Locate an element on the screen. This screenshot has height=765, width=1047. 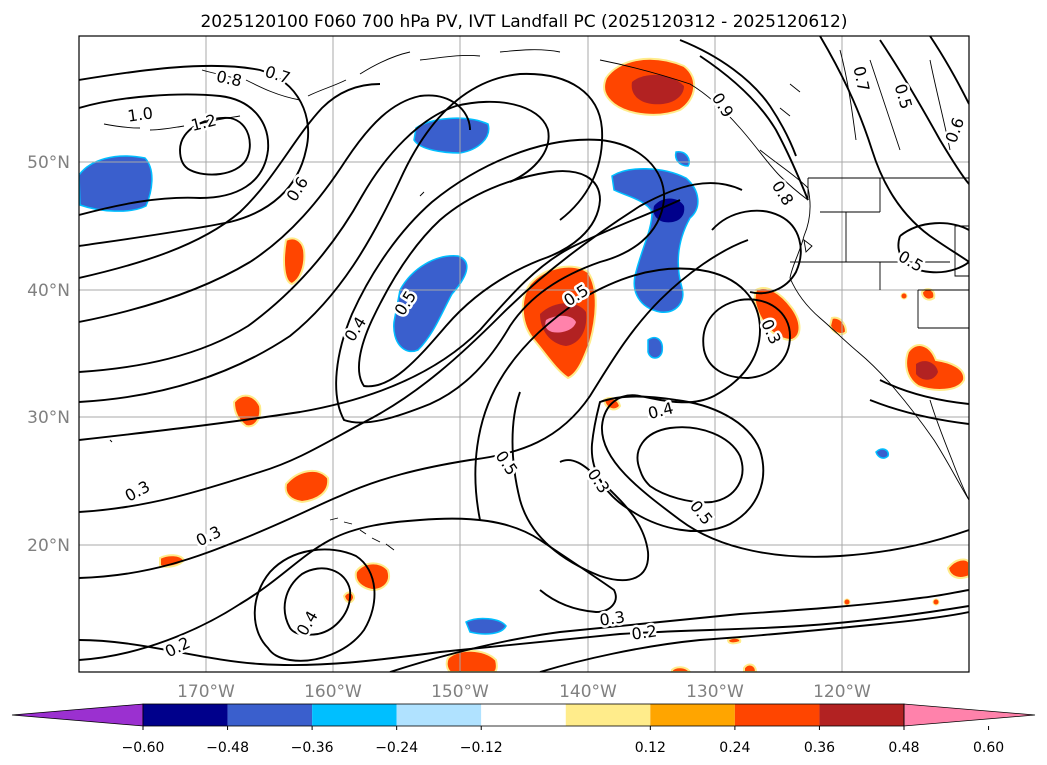
negative-anomaly-core is located at coordinates (669, 210).